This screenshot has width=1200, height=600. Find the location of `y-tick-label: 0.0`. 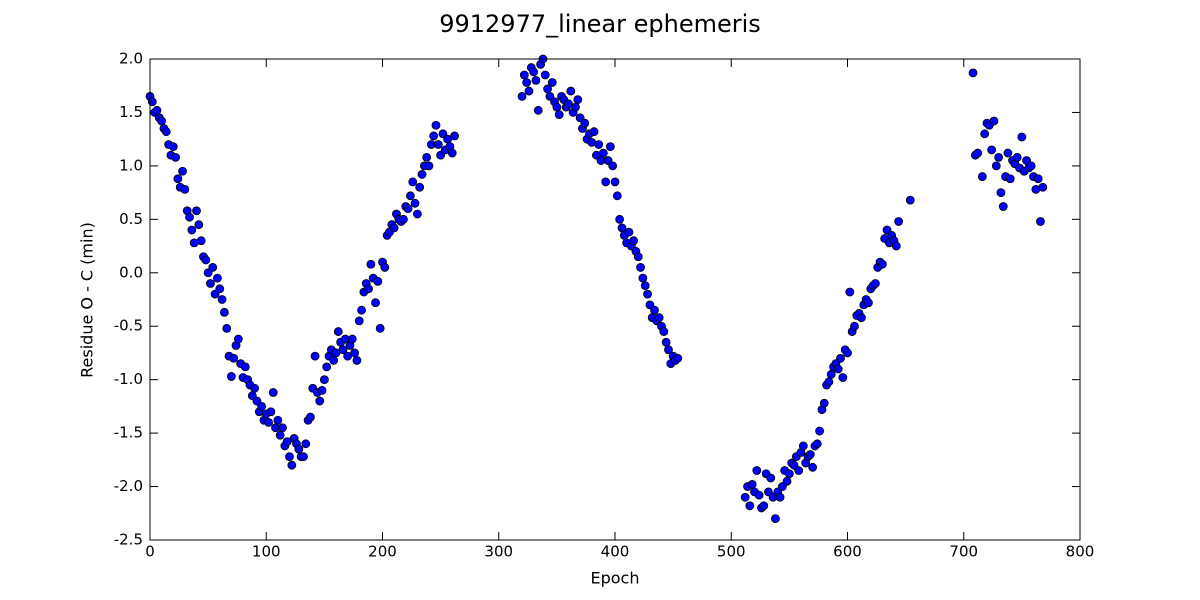

y-tick-label: 0.0 is located at coordinates (131, 272).